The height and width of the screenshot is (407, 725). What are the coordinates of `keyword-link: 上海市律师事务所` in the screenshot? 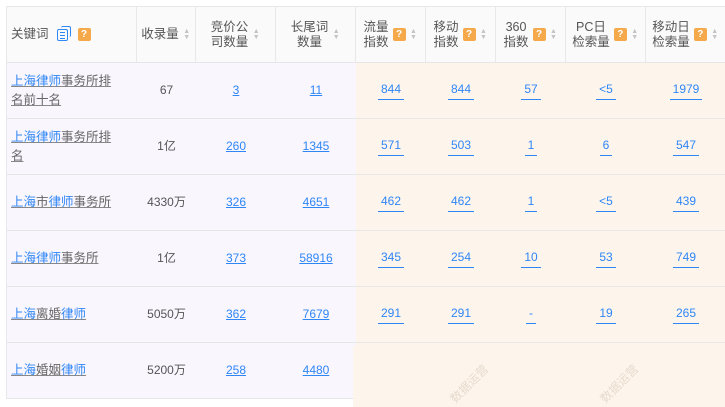 It's located at (61, 202).